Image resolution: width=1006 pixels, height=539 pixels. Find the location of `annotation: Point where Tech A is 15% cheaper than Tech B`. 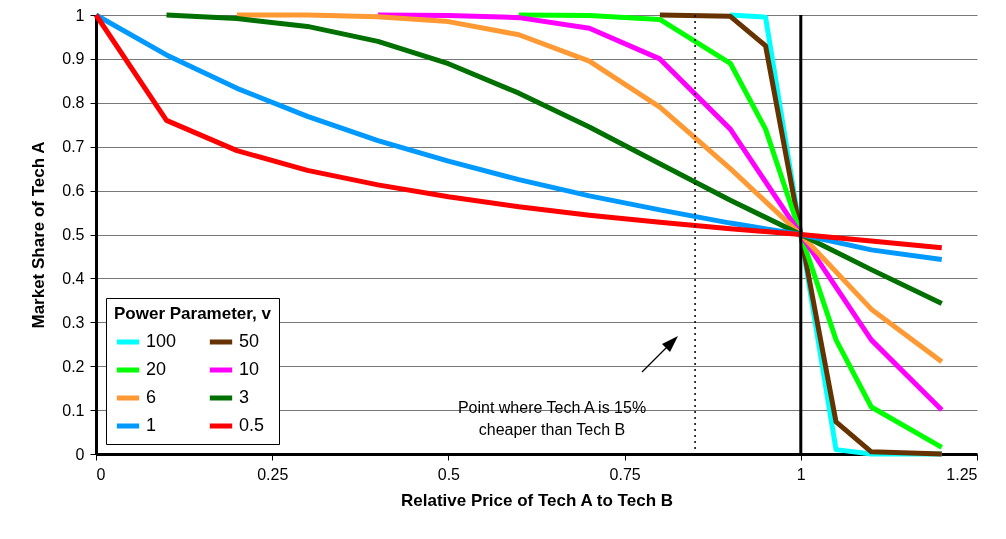

annotation: Point where Tech A is 15% cheaper than Tech B is located at coordinates (552, 418).